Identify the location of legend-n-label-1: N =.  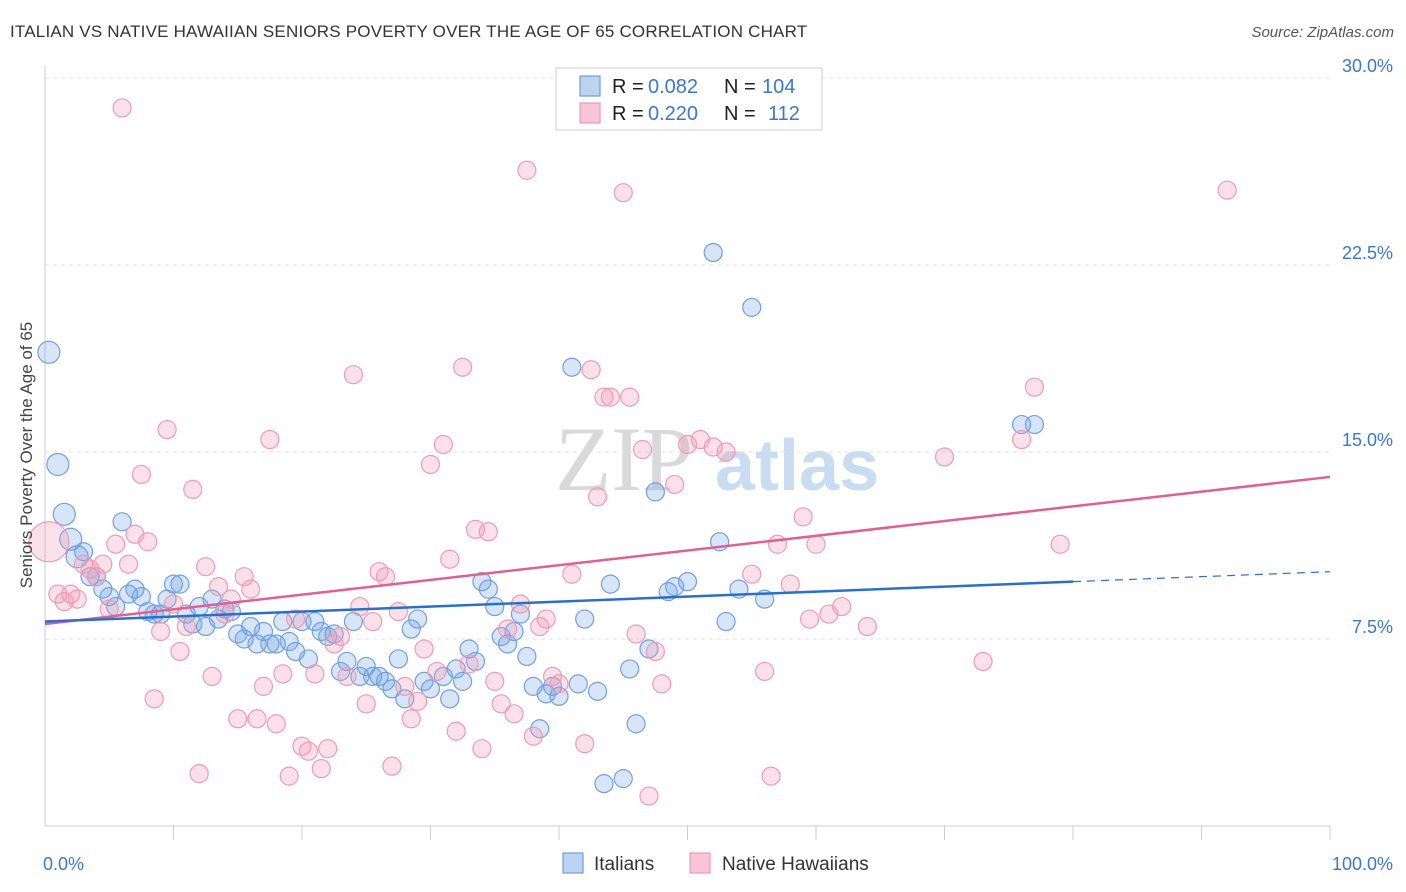
(740, 87).